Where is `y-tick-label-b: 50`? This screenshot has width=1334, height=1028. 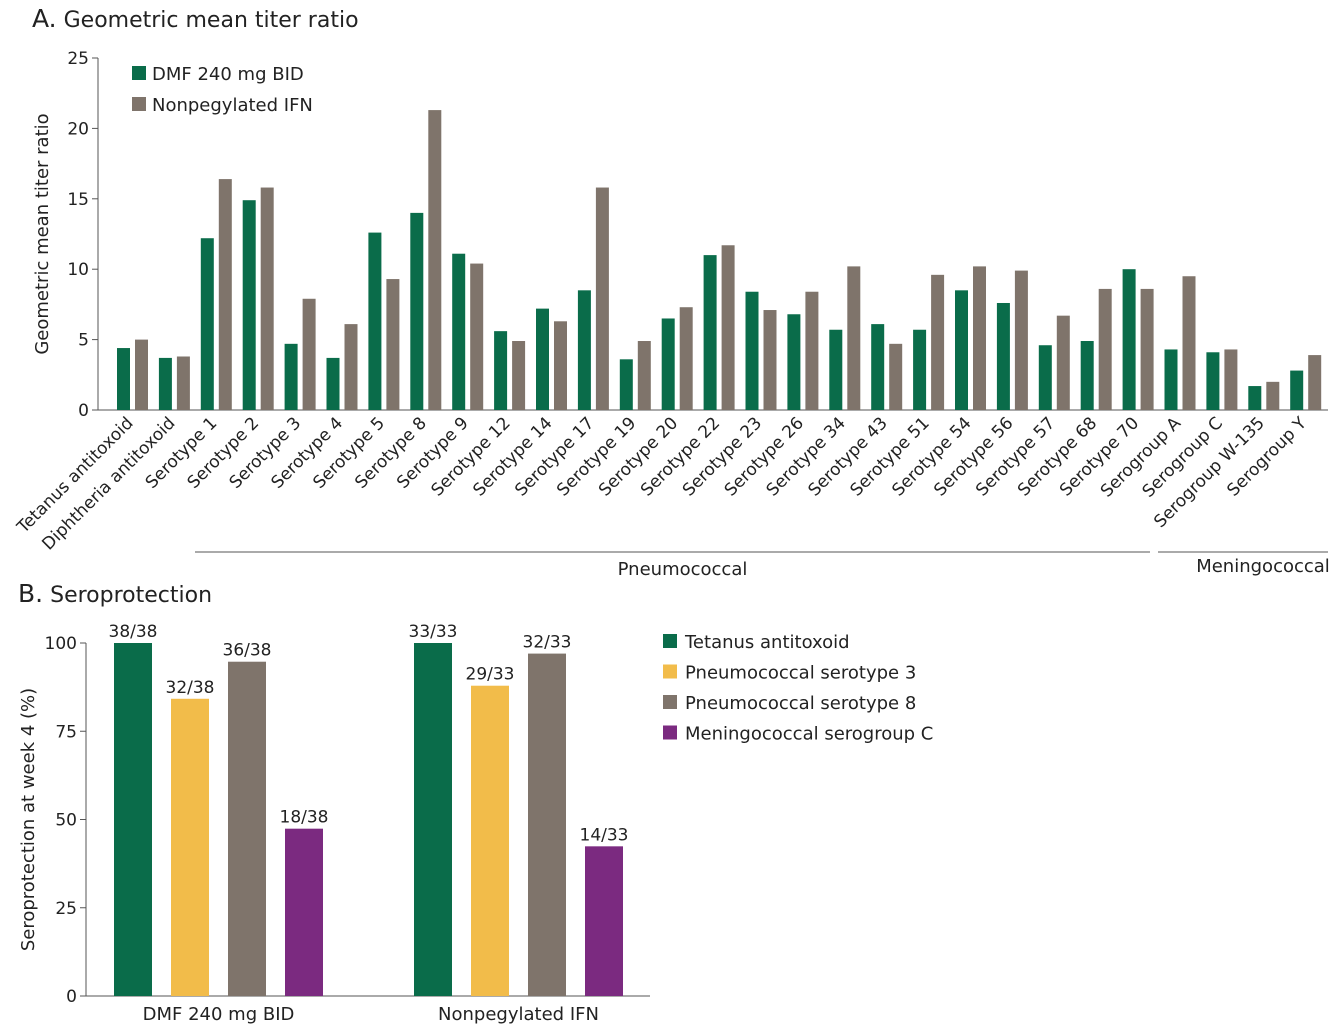 y-tick-label-b: 50 is located at coordinates (66, 821).